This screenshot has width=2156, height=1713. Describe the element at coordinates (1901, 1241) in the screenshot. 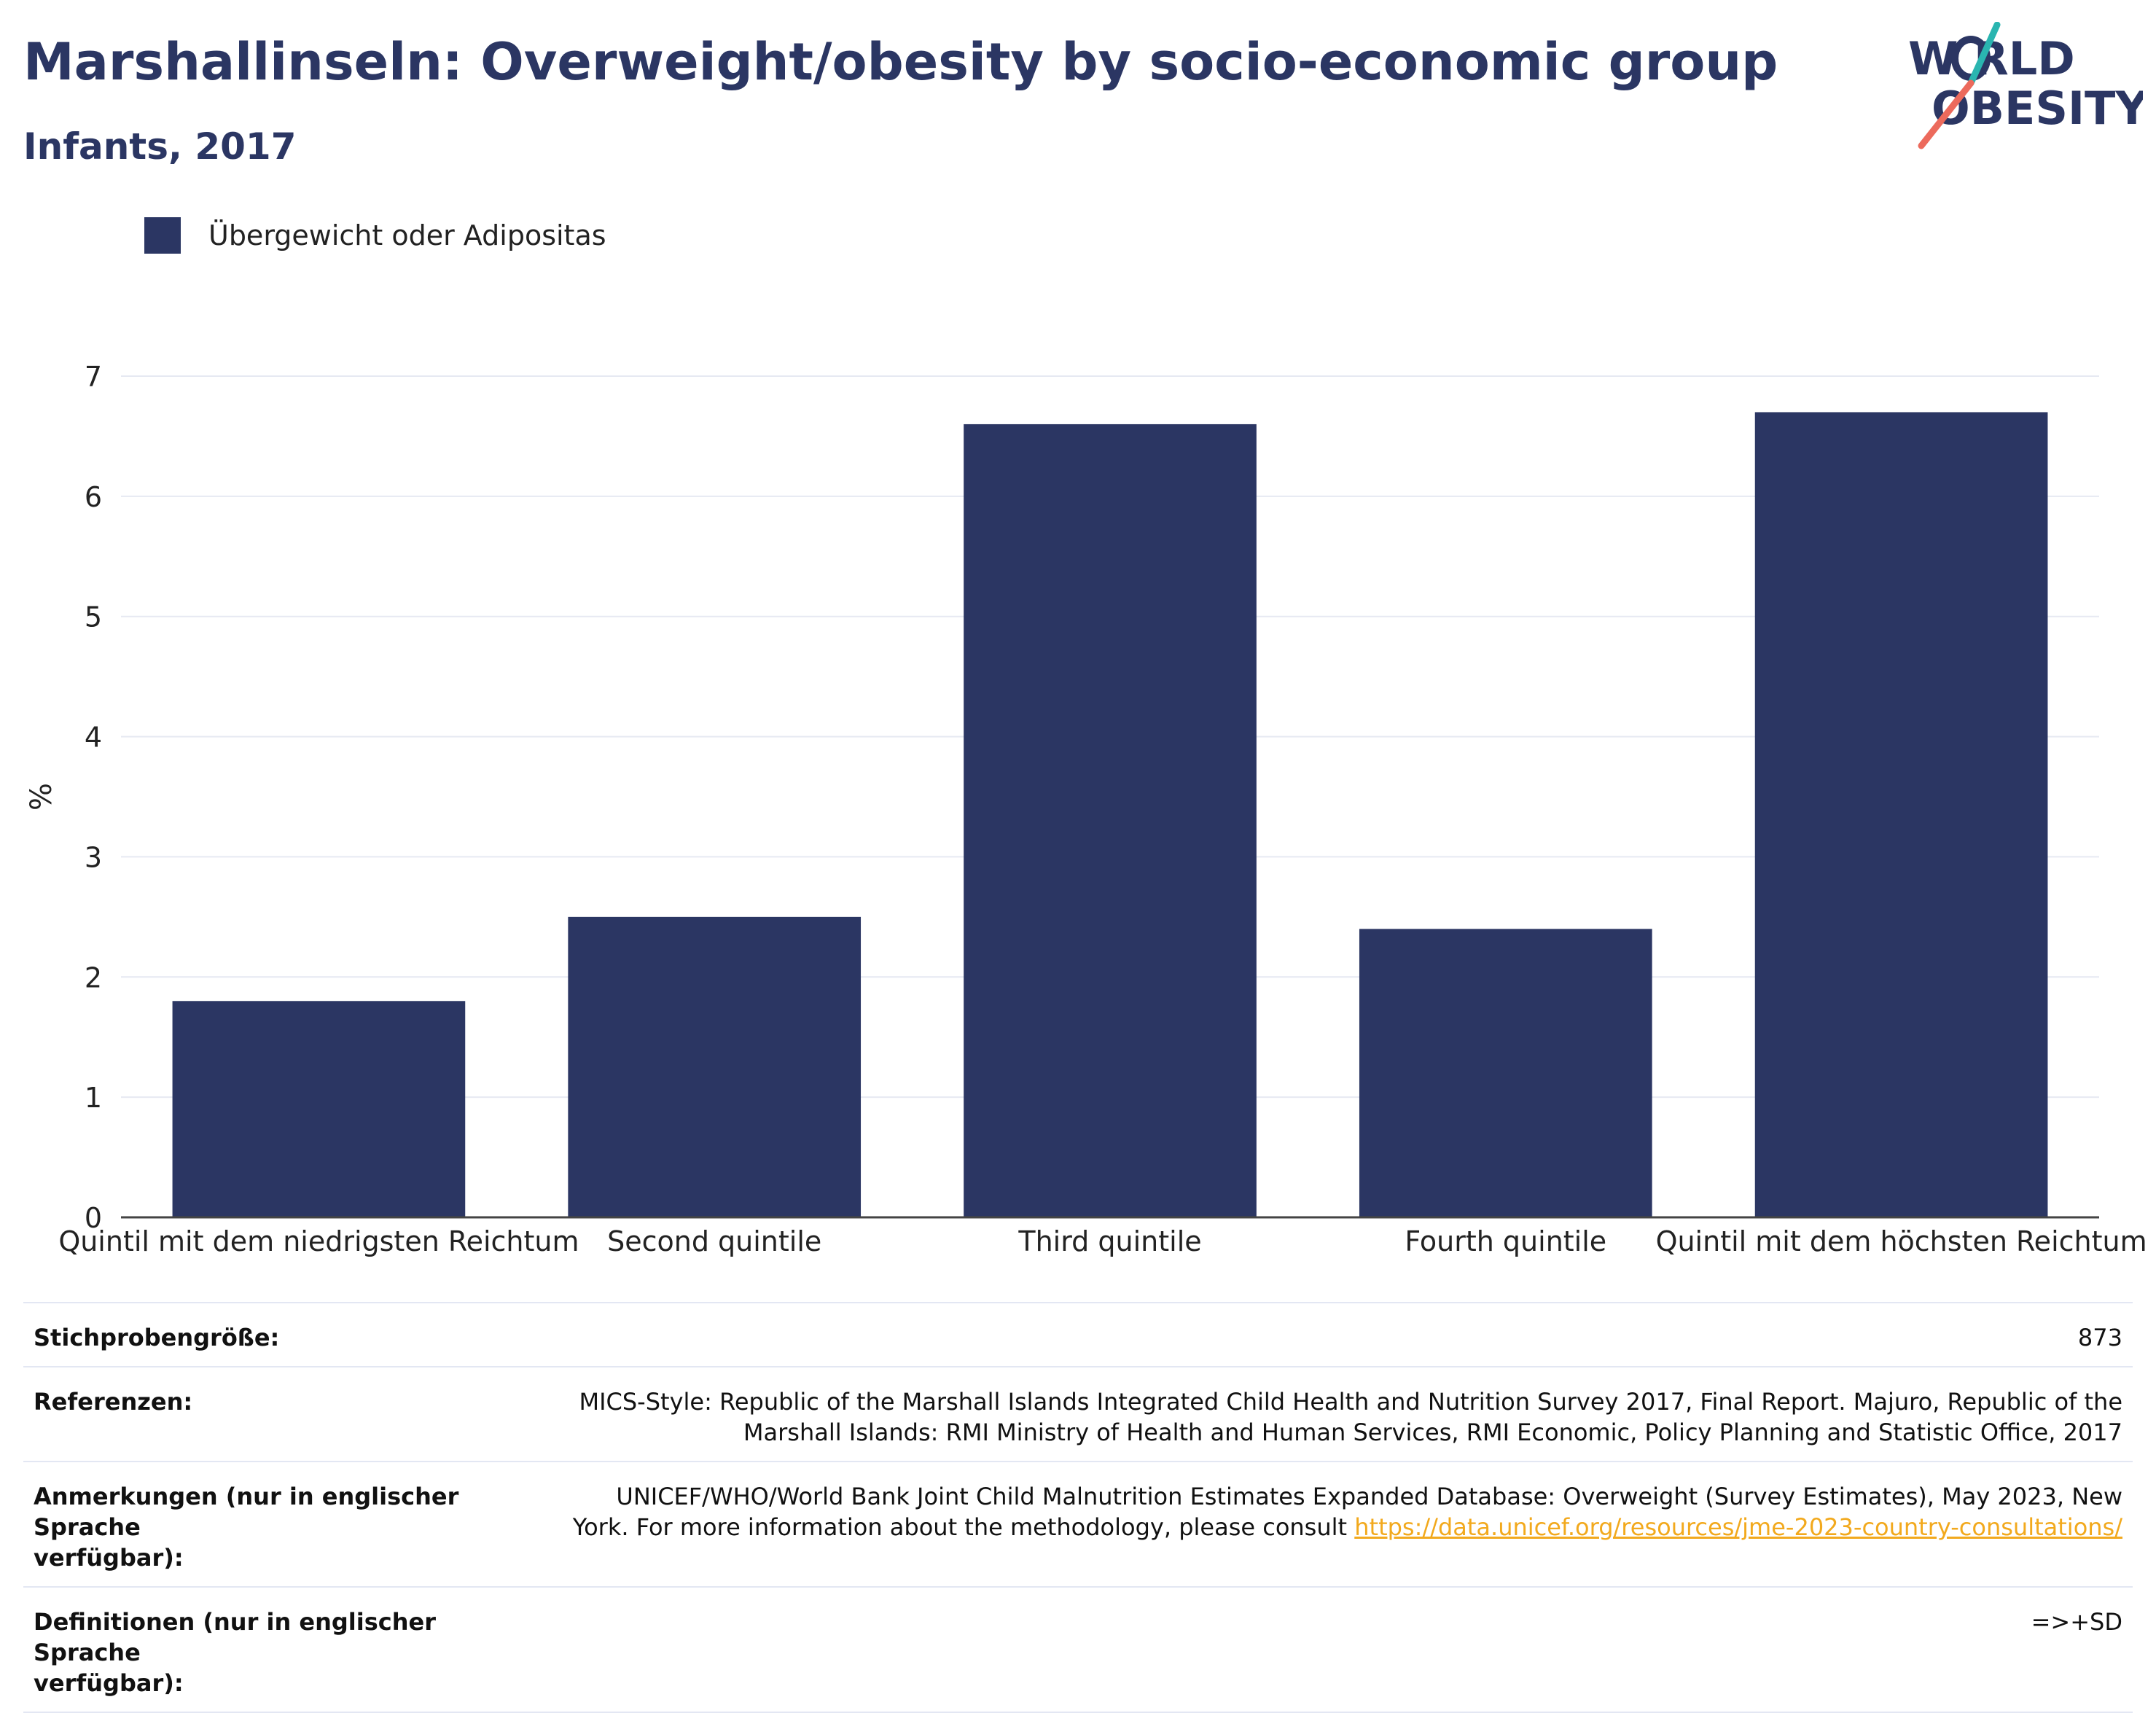

I see `x-tick-label: Quintil mit dem höchsten Reichtum` at that location.